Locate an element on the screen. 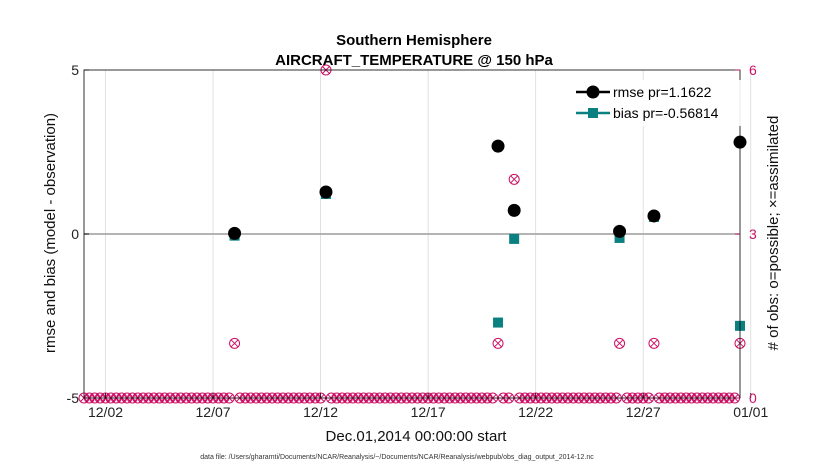  y-tick-label: 0 is located at coordinates (75, 234).